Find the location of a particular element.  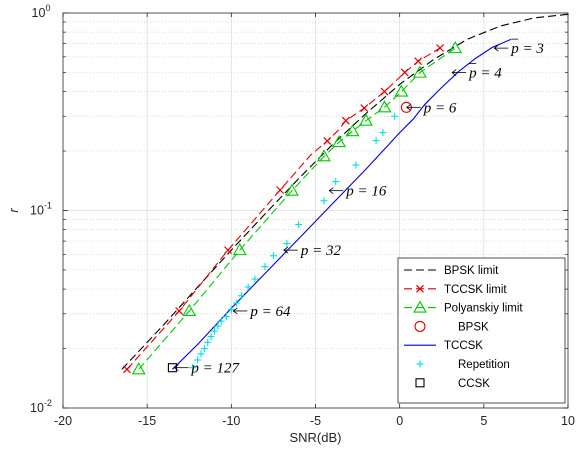

x-axis-label: SNR(dB) is located at coordinates (315, 437).